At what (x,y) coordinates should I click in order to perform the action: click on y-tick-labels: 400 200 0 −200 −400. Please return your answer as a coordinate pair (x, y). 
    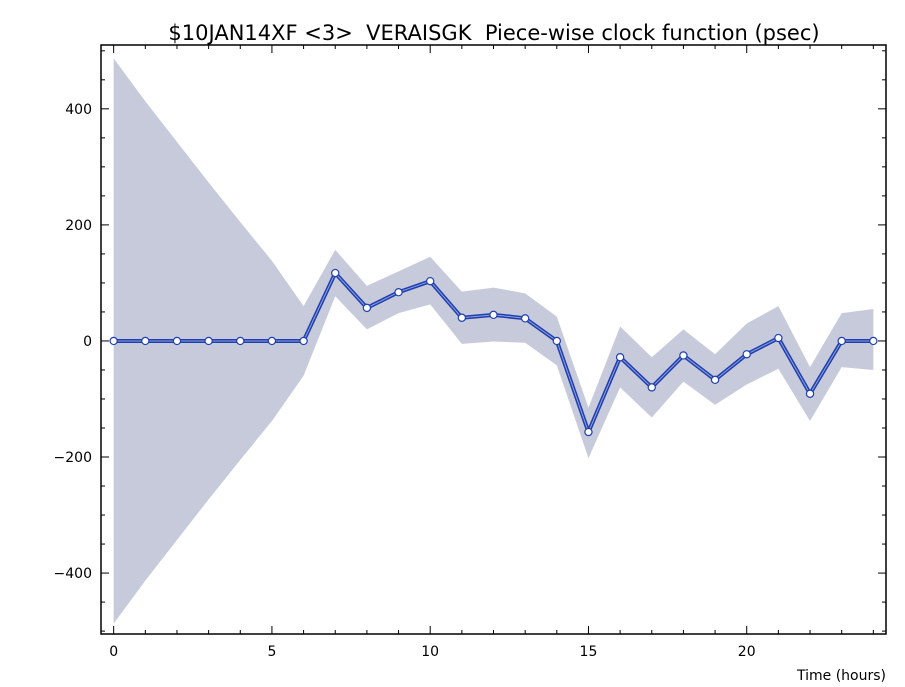
    Looking at the image, I should click on (73, 342).